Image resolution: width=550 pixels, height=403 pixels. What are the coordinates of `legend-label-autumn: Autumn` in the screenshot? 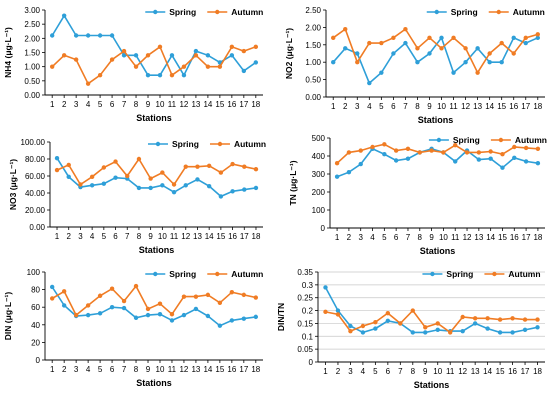 It's located at (531, 140).